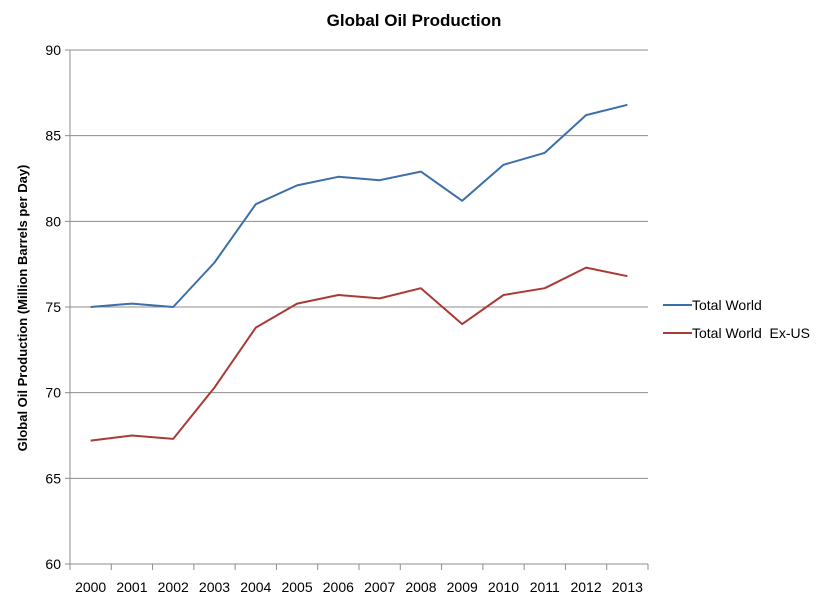  Describe the element at coordinates (53, 393) in the screenshot. I see `y-tick-label: 70` at that location.